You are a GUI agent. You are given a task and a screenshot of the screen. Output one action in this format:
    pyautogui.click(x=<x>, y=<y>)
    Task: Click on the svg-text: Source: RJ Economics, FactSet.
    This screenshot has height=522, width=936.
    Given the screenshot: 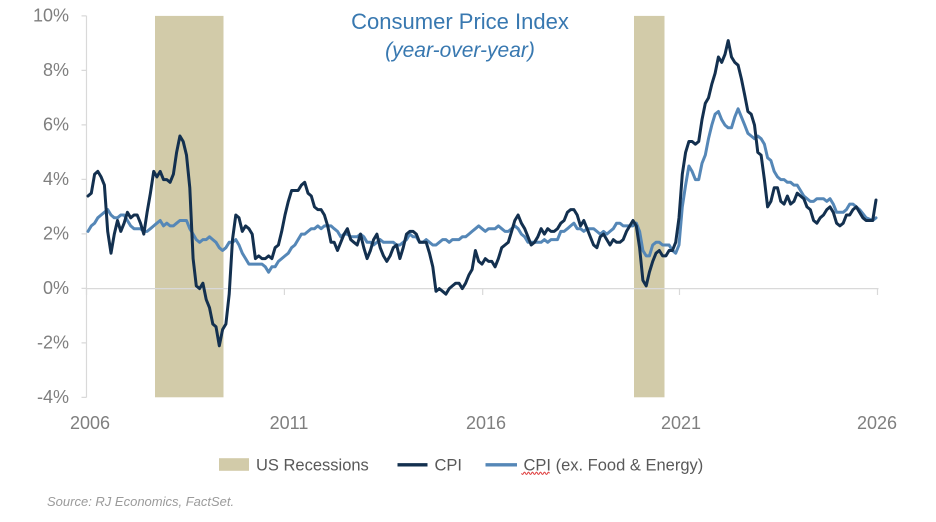 What is the action you would take?
    pyautogui.click(x=140, y=501)
    